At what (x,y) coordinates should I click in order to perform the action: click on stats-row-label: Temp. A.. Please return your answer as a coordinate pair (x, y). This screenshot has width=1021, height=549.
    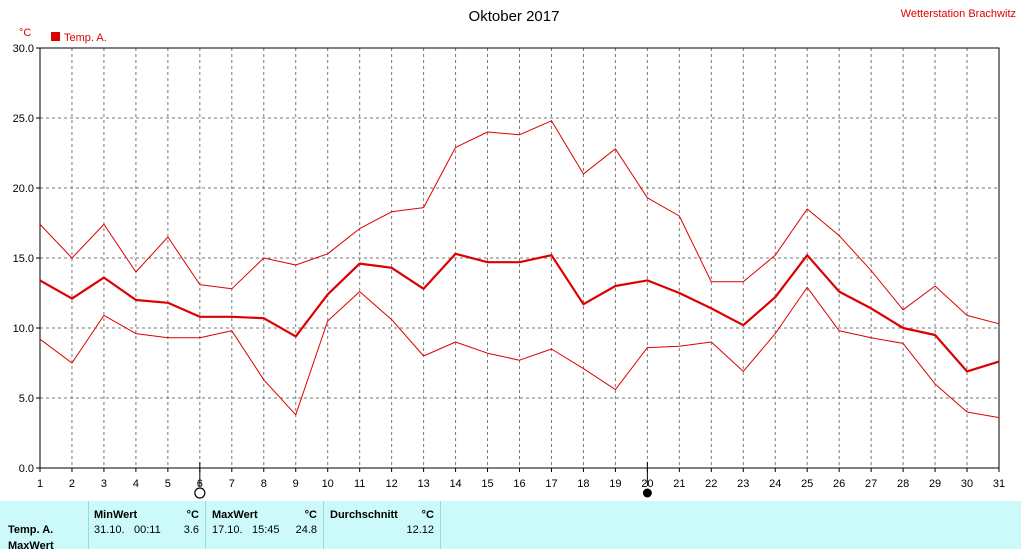
    Looking at the image, I should click on (31, 530).